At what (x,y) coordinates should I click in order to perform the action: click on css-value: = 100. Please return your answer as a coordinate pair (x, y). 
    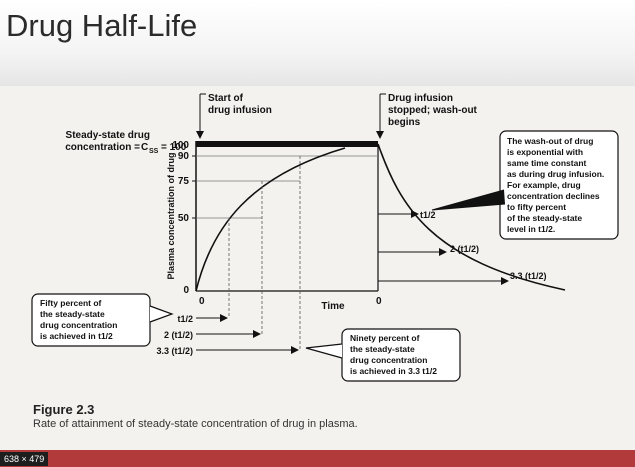
    Looking at the image, I should click on (174, 147).